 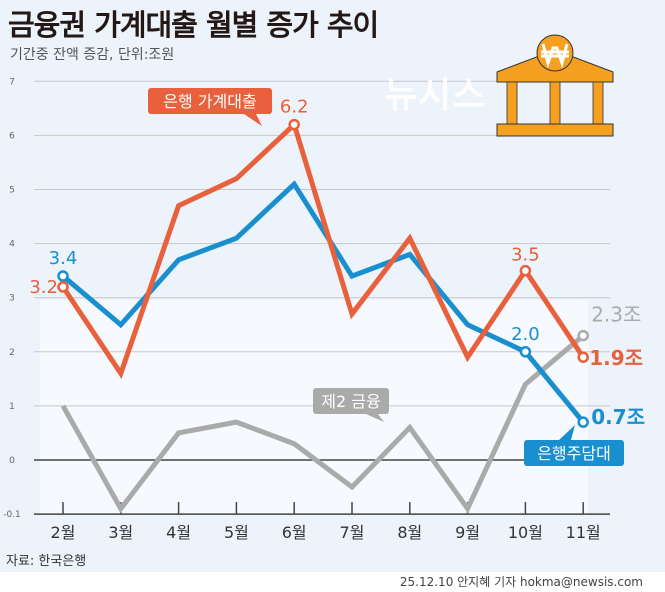 I want to click on watermark: 뉴시스, so click(x=435, y=95).